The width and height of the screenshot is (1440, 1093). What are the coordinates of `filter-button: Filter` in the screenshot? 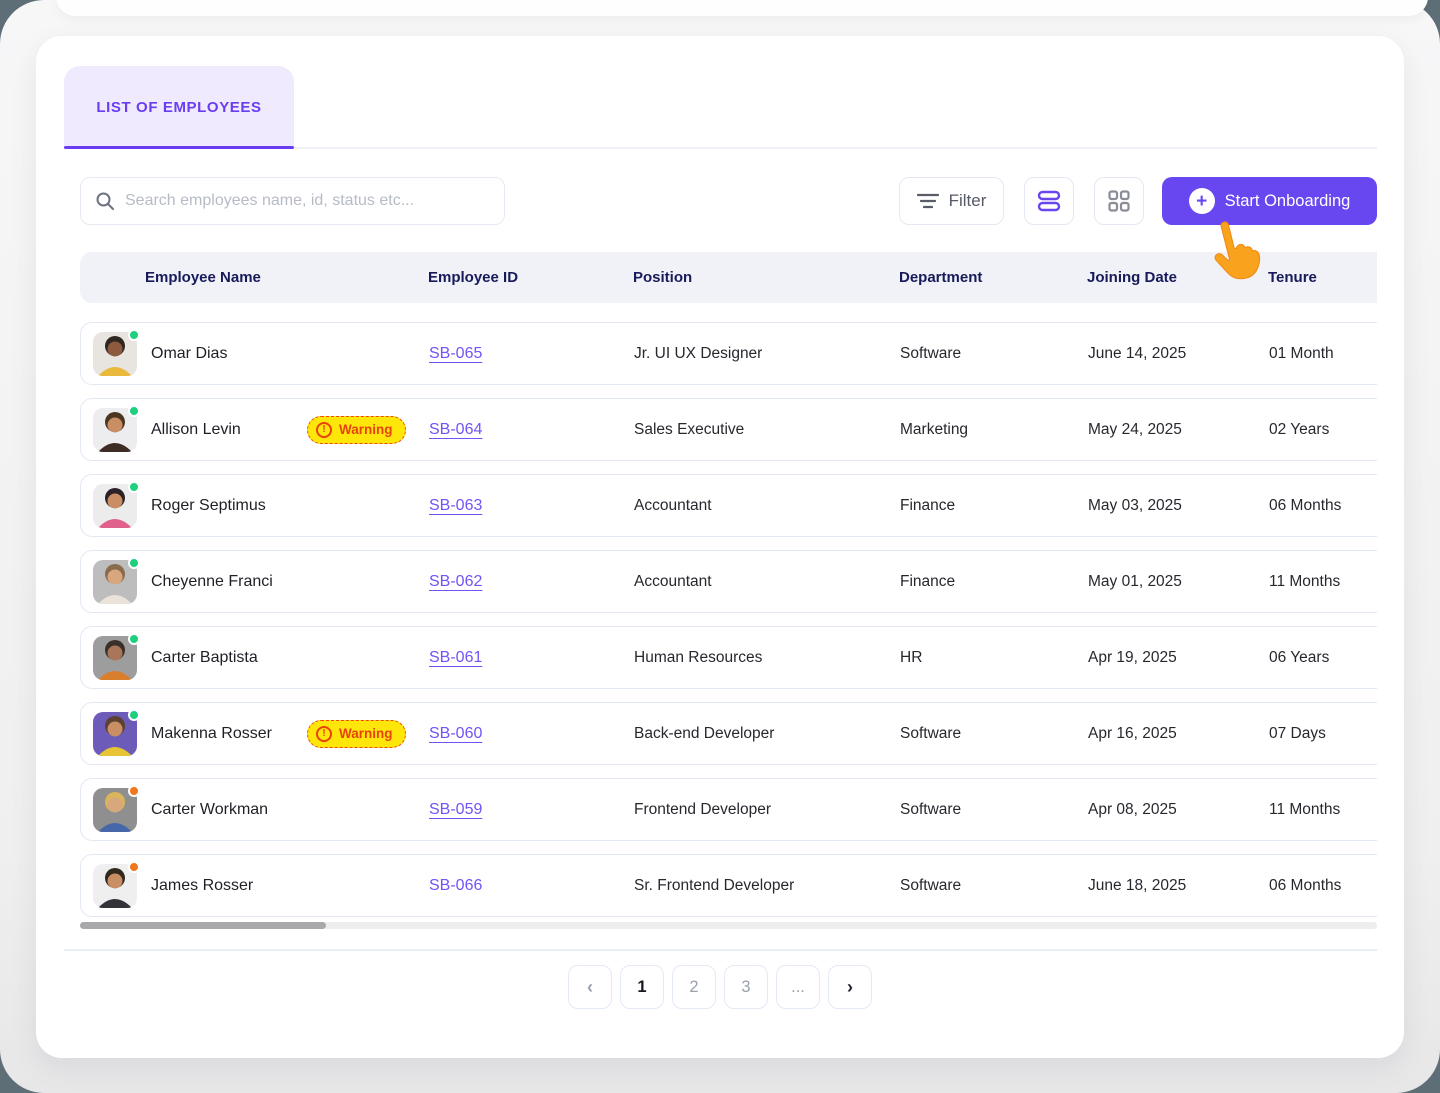 It's located at (951, 201).